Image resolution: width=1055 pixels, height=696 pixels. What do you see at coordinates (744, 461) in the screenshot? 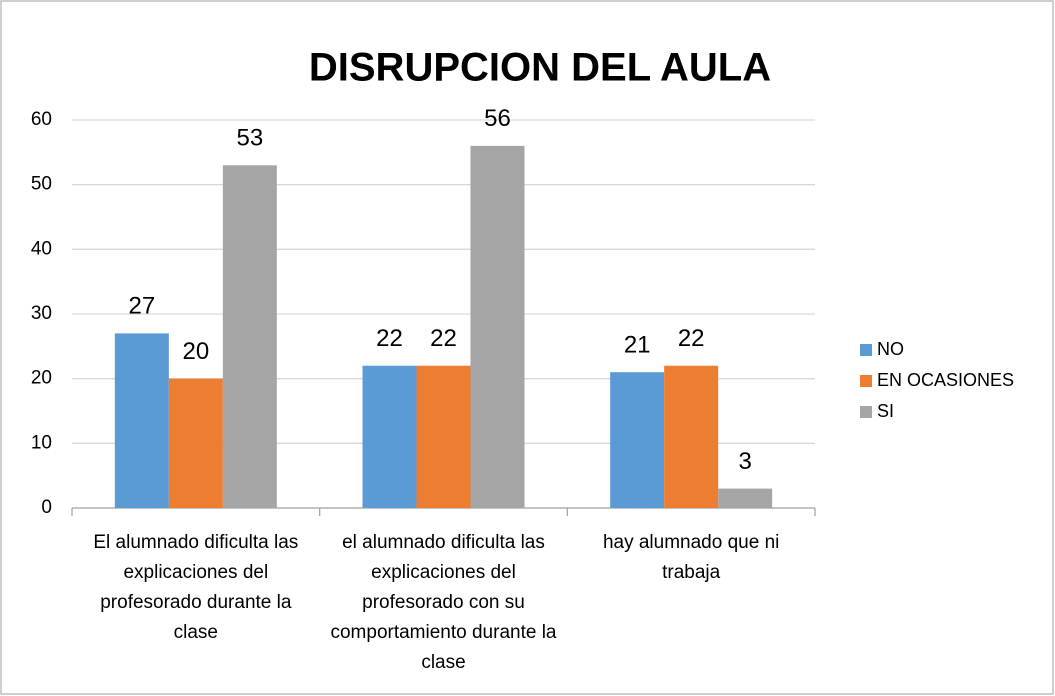
I see `data-label: 3` at bounding box center [744, 461].